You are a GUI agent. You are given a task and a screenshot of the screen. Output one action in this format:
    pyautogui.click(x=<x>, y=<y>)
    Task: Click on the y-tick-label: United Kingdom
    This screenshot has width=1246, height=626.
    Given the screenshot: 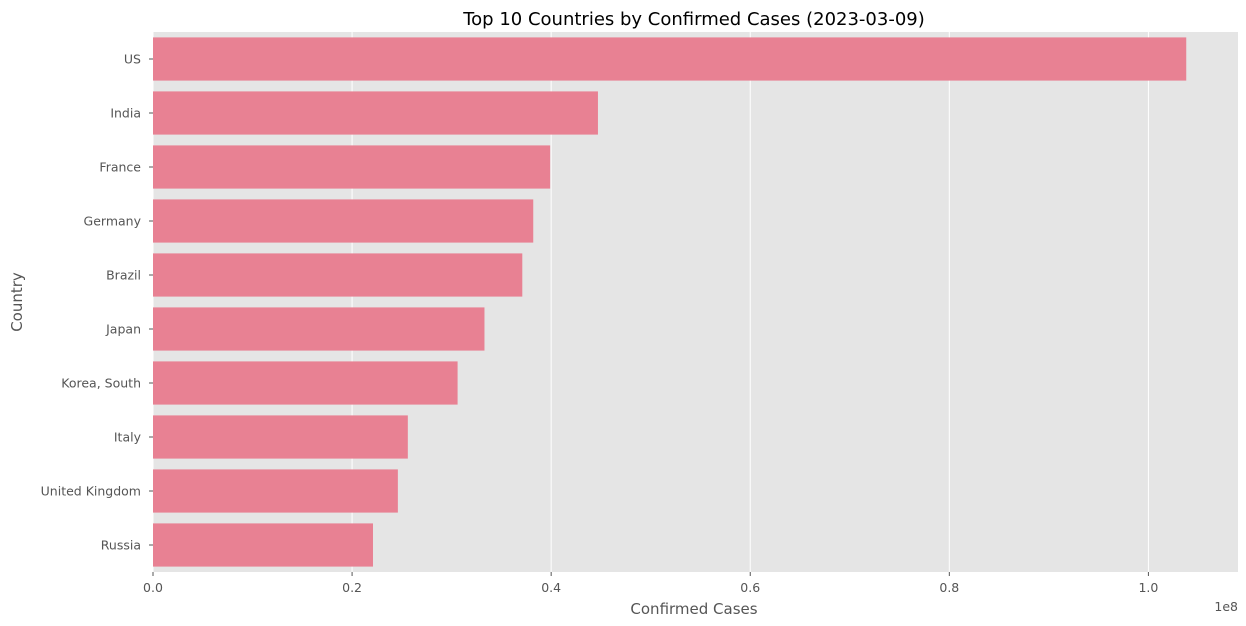 What is the action you would take?
    pyautogui.click(x=91, y=491)
    